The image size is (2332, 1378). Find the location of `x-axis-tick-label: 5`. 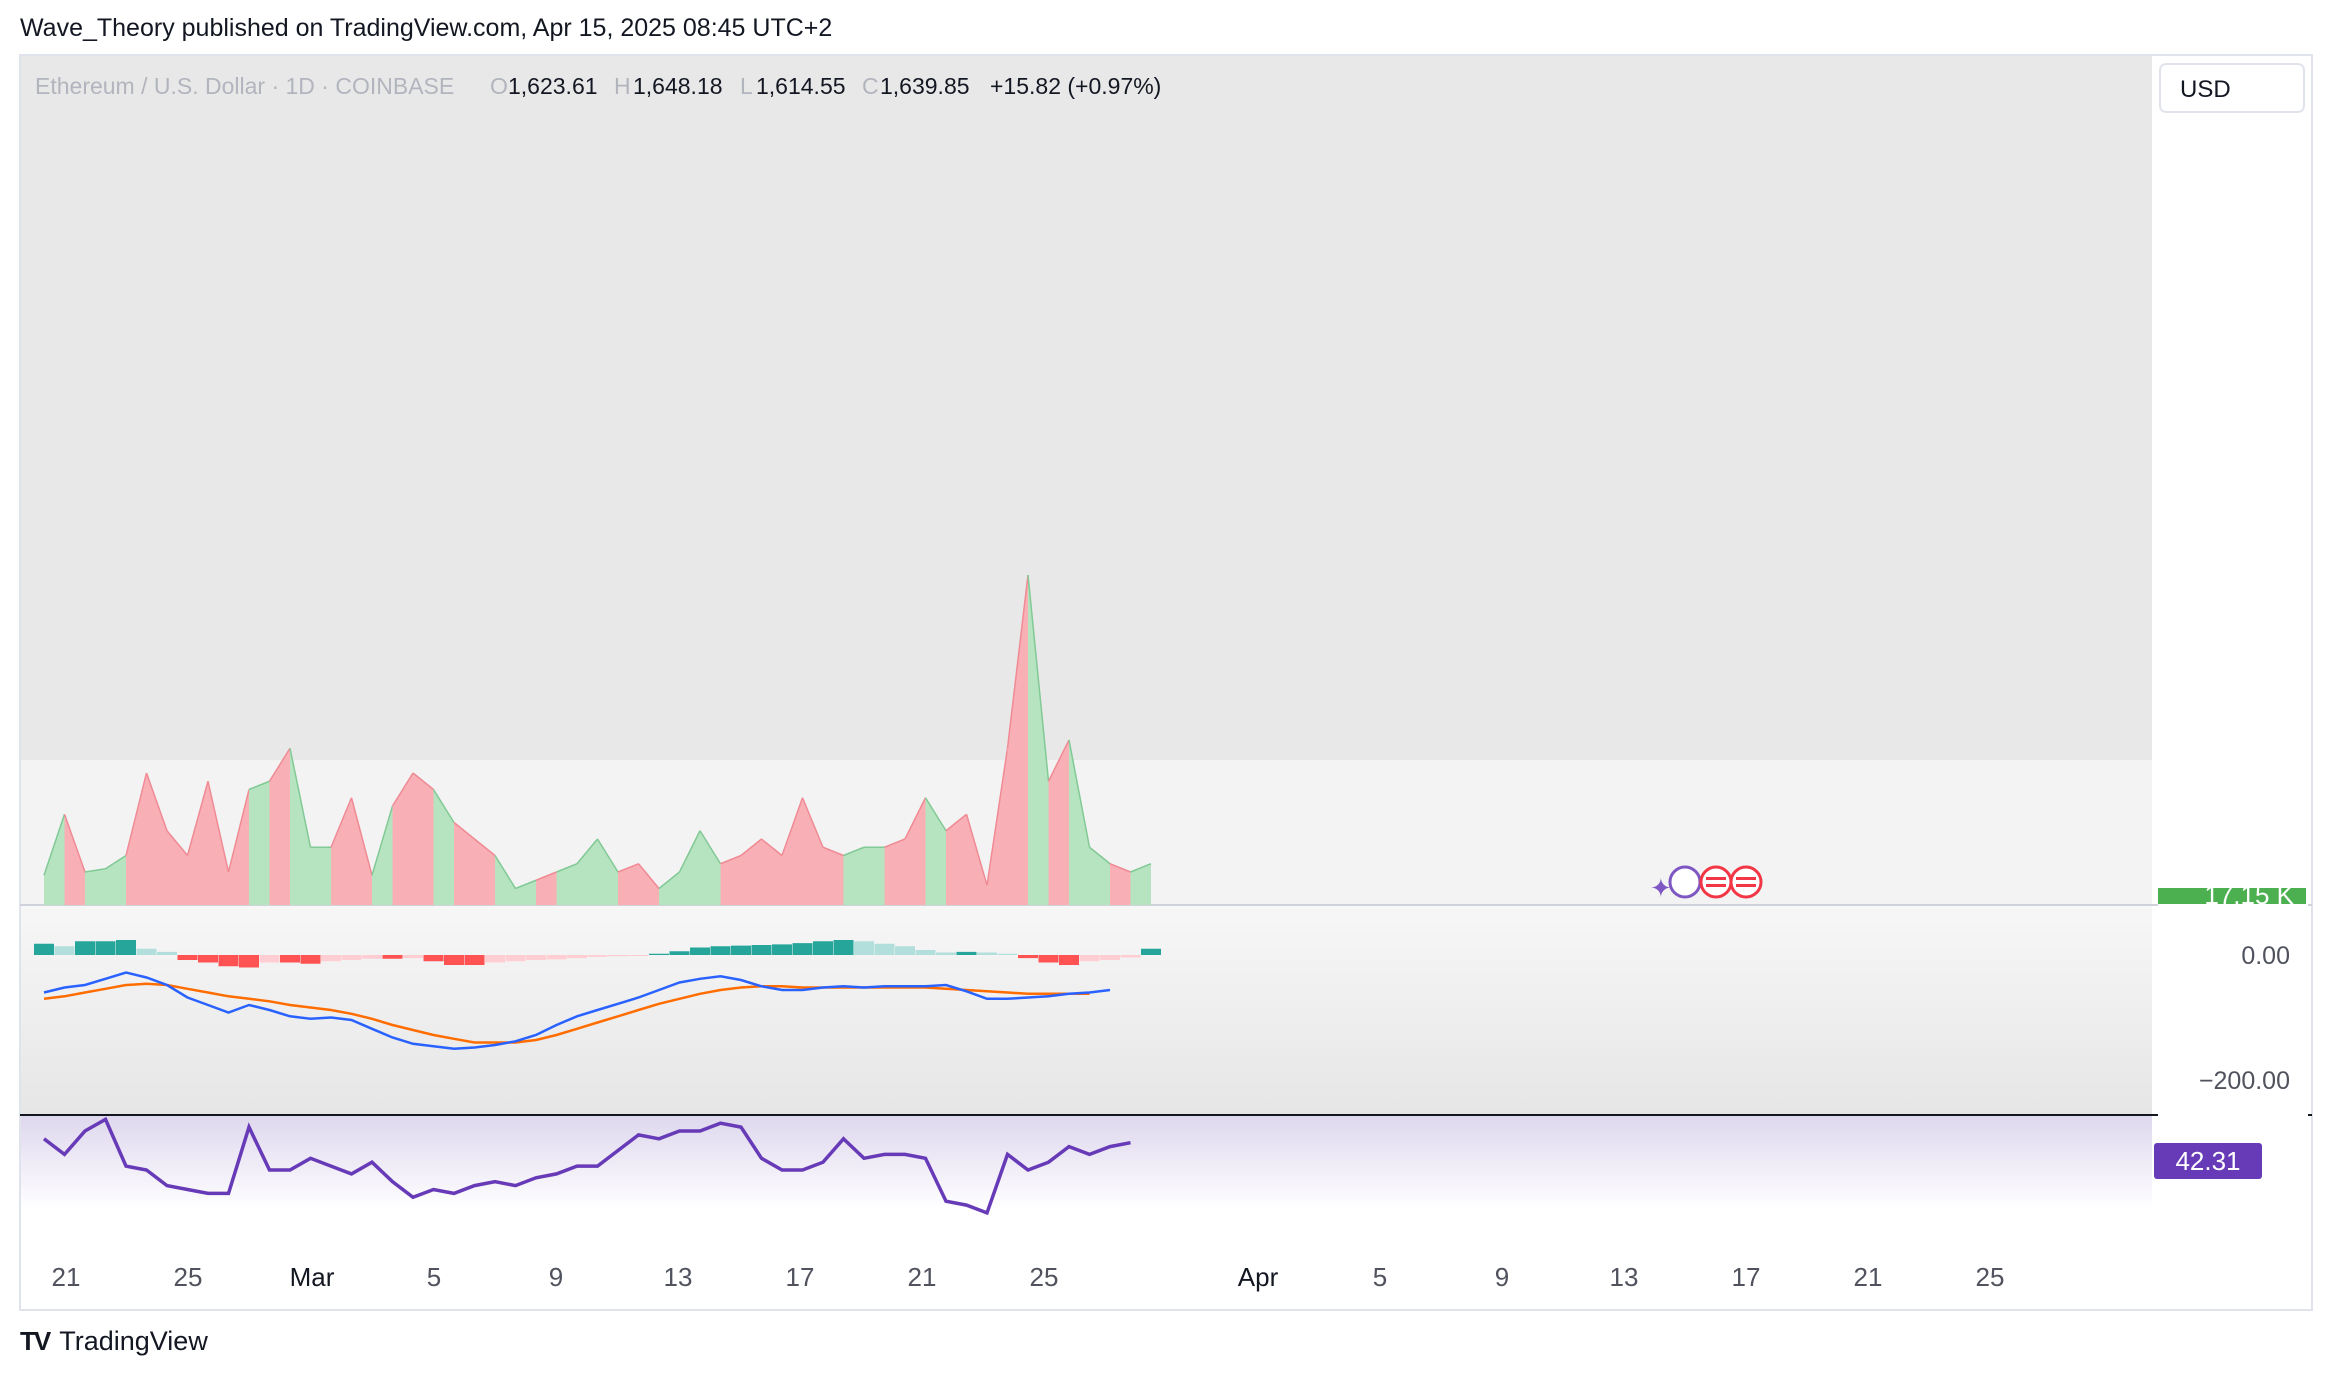

x-axis-tick-label: 5 is located at coordinates (434, 1277).